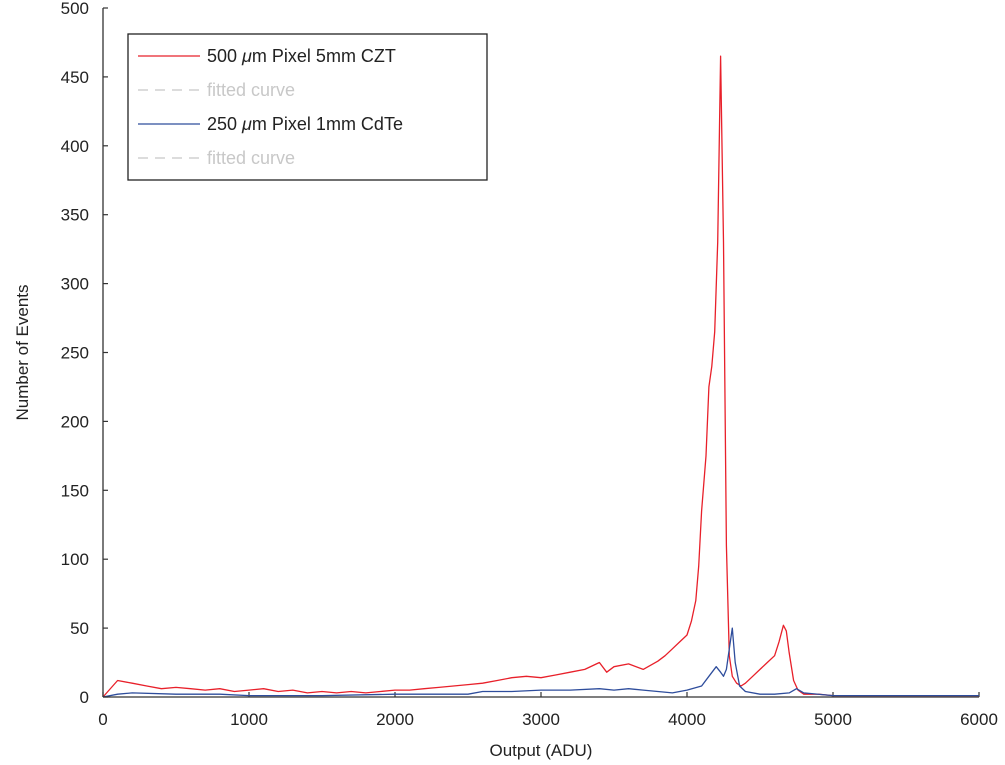  Describe the element at coordinates (251, 90) in the screenshot. I see `legend-label-fit-czt: fitted curve` at that location.